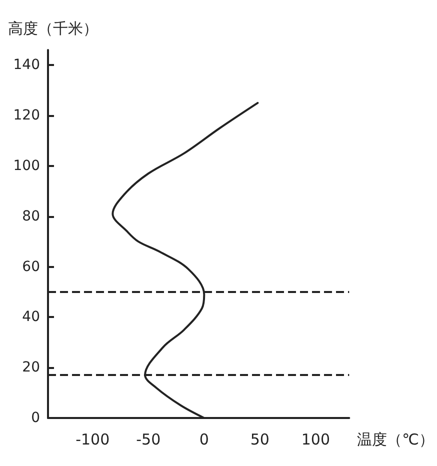  I want to click on x-tick-label: 100, so click(315, 439).